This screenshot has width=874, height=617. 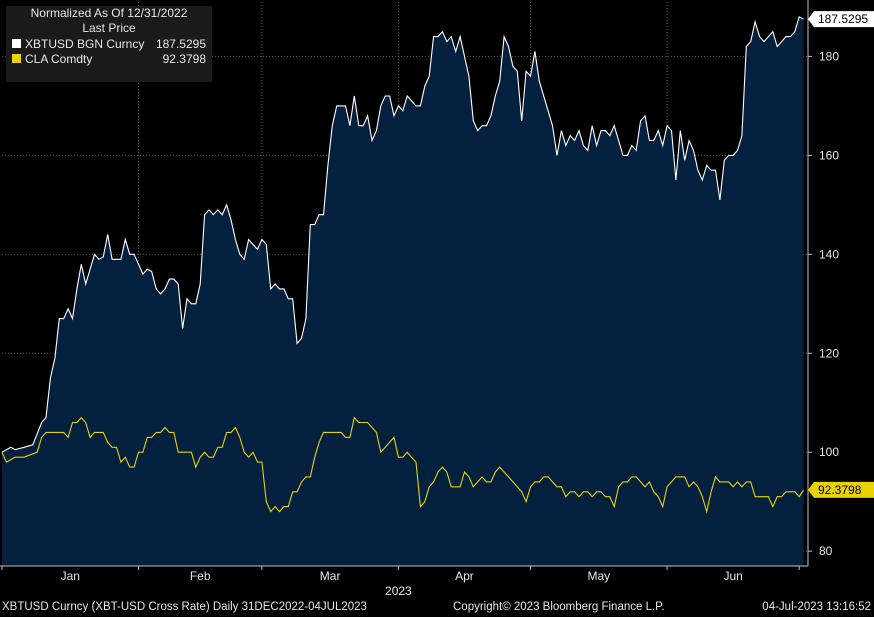 What do you see at coordinates (16, 58) in the screenshot?
I see `legend-swatch-cla` at bounding box center [16, 58].